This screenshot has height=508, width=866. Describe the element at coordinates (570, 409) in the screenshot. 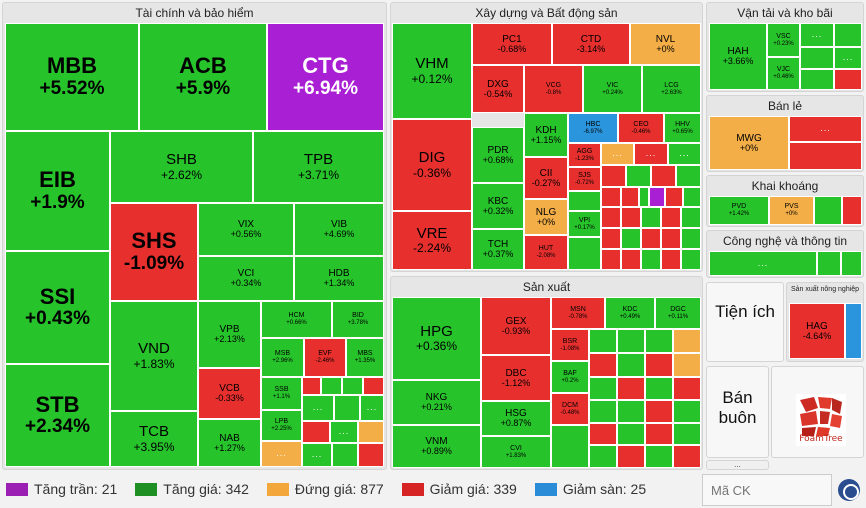

I see `tile-dcm: DCM -0.48%` at that location.